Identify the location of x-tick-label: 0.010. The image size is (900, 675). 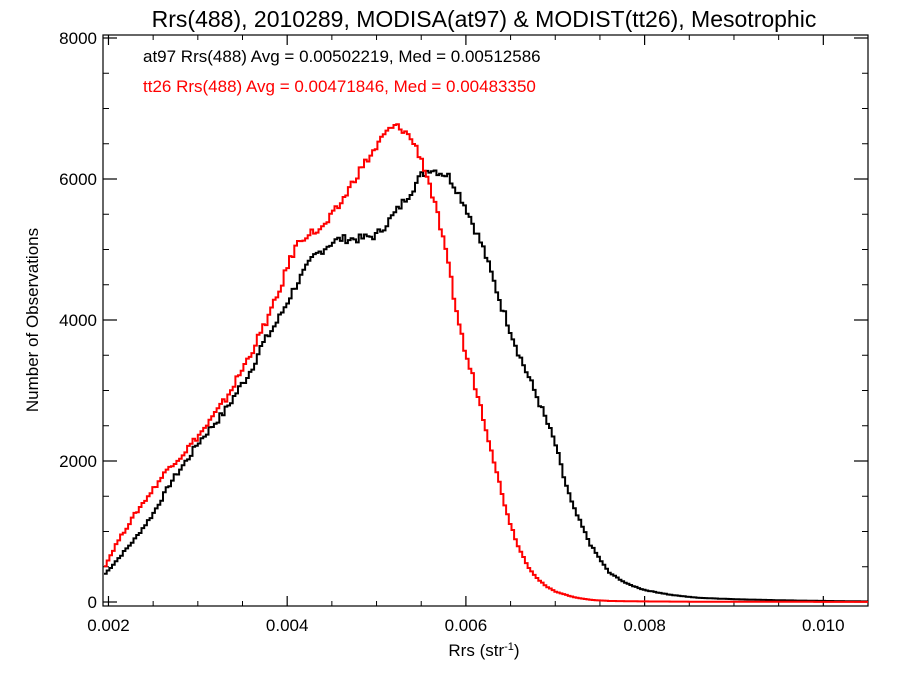
(823, 625).